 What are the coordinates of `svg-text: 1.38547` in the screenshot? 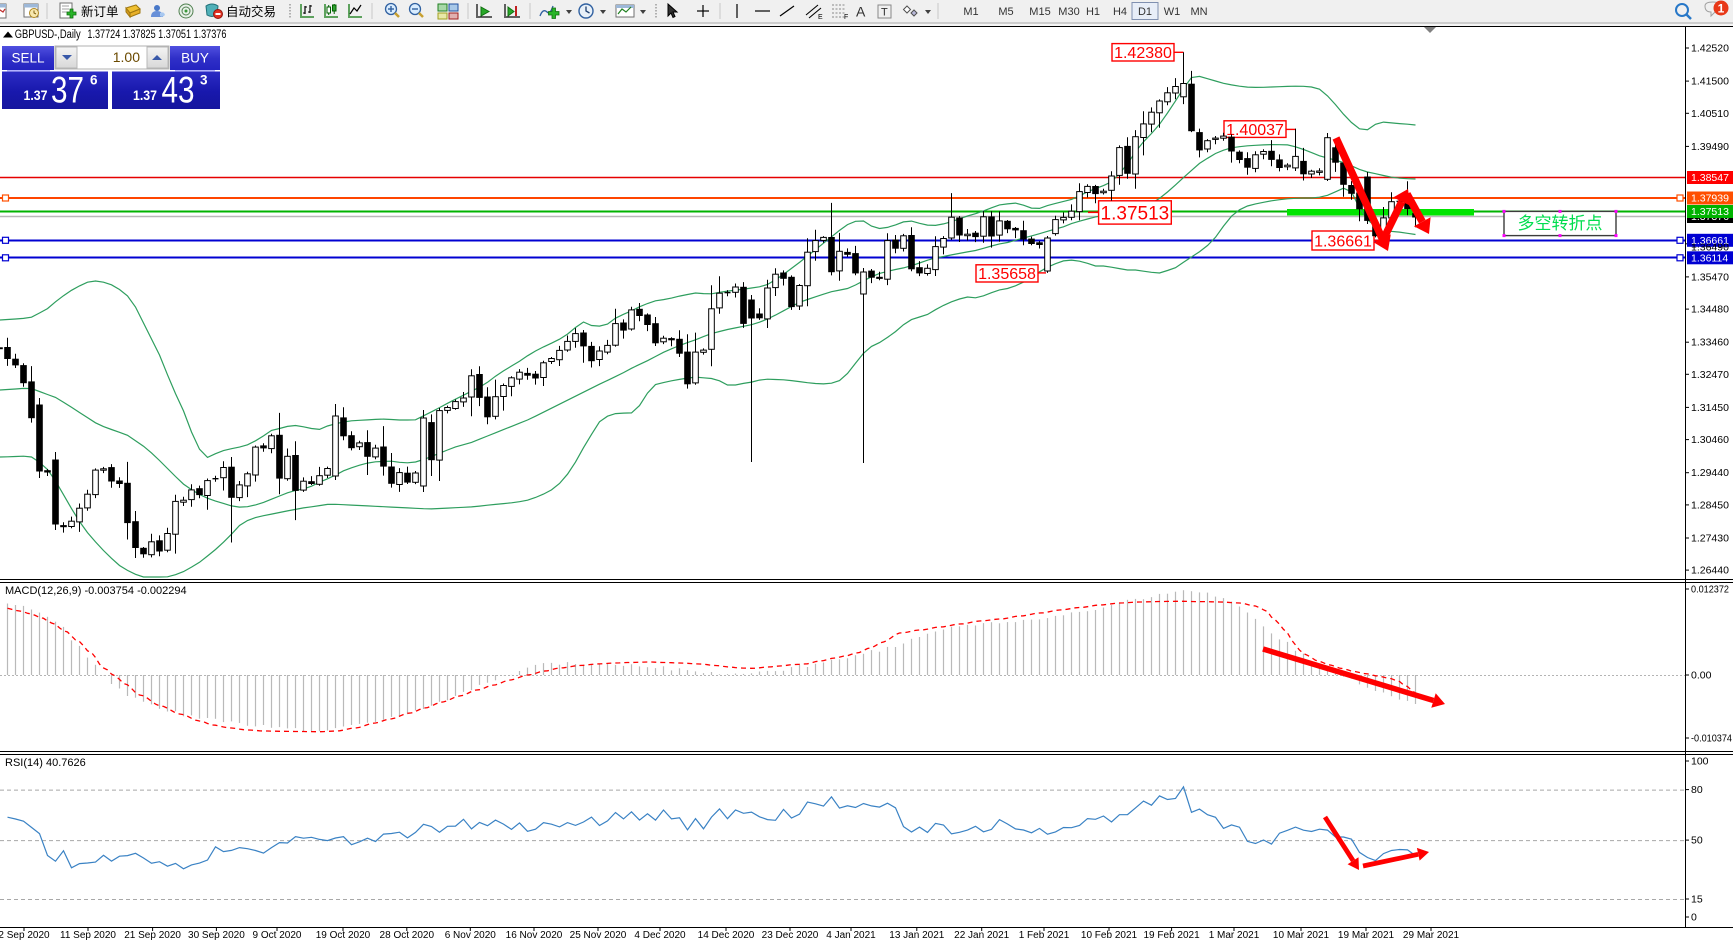 It's located at (1710, 178).